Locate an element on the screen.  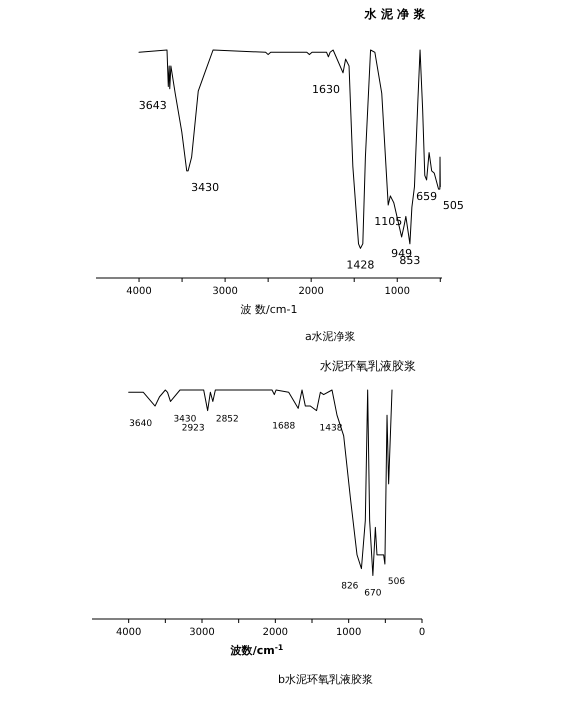
annotation: 1428 is located at coordinates (360, 265).